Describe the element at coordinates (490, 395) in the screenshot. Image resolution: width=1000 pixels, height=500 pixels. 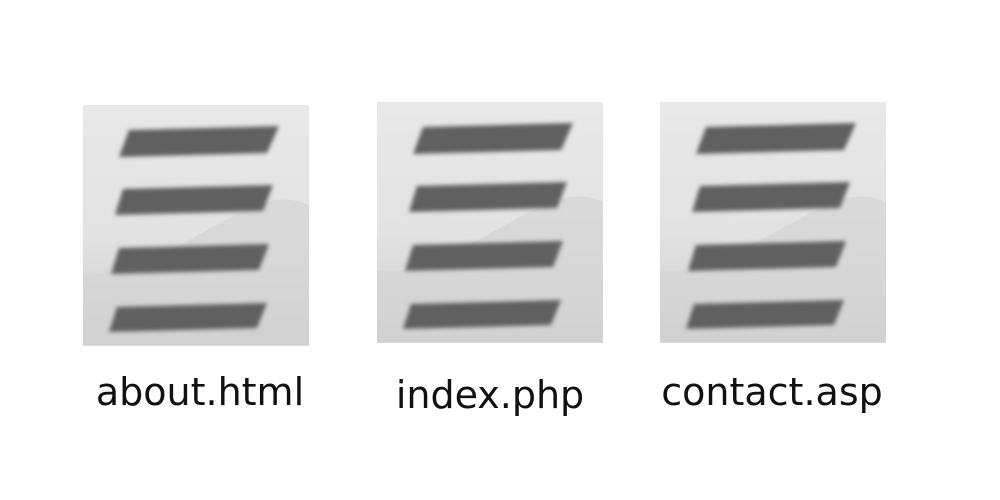
I see `file-name-label: index.php` at that location.